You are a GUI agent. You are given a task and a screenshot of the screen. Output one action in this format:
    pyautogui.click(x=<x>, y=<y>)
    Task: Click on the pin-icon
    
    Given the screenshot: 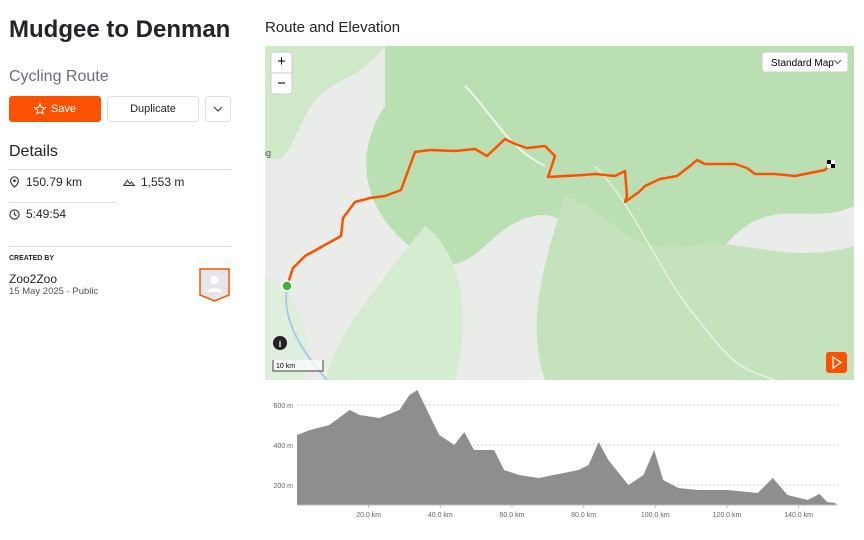 What is the action you would take?
    pyautogui.click(x=14, y=182)
    